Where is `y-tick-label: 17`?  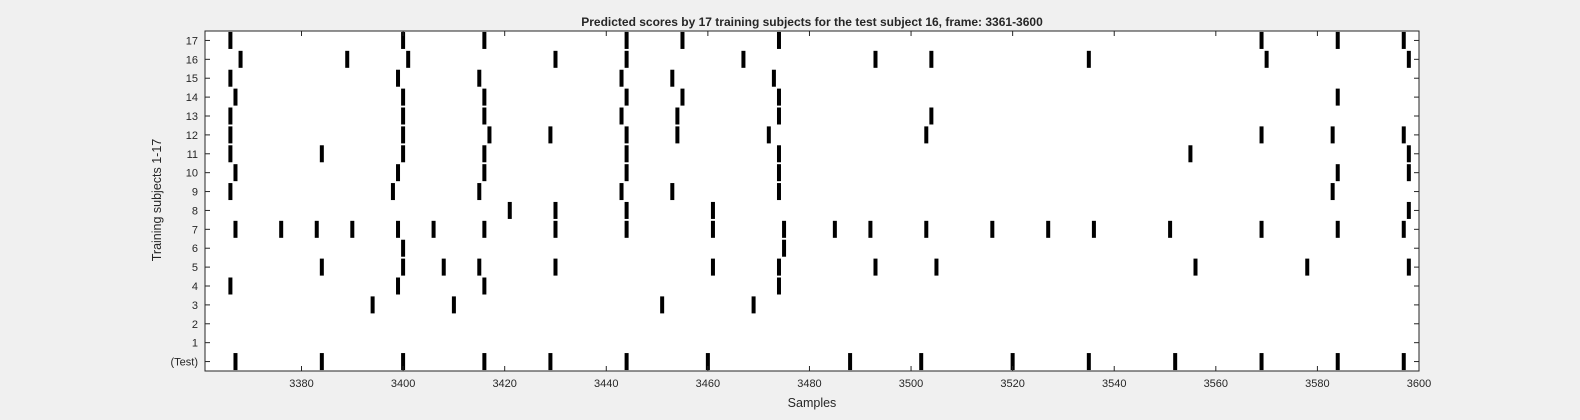 y-tick-label: 17 is located at coordinates (192, 41).